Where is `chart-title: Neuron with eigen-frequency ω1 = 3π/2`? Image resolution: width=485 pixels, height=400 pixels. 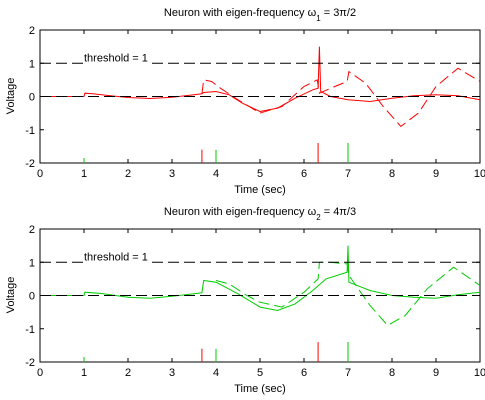 chart-title: Neuron with eigen-frequency ω1 = 3π/2 is located at coordinates (260, 15).